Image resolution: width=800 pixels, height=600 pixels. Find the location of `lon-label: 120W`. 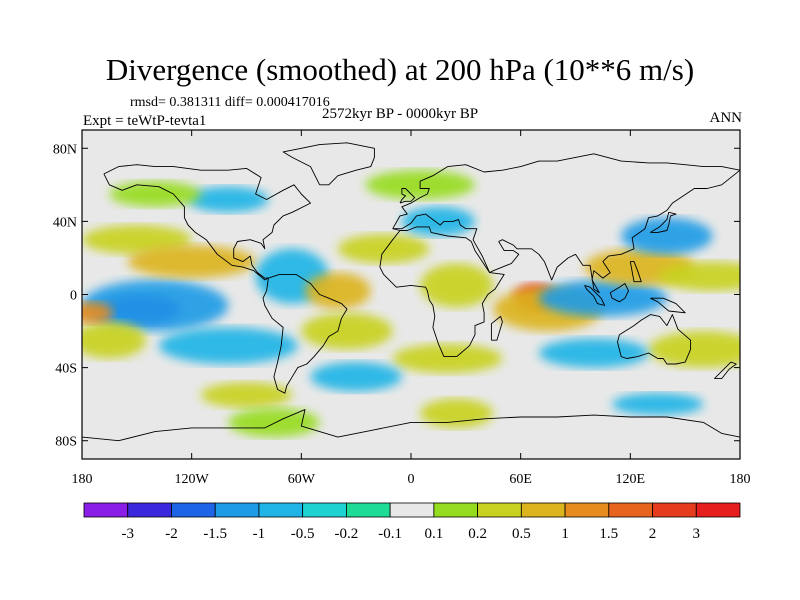

lon-label: 120W is located at coordinates (192, 479).